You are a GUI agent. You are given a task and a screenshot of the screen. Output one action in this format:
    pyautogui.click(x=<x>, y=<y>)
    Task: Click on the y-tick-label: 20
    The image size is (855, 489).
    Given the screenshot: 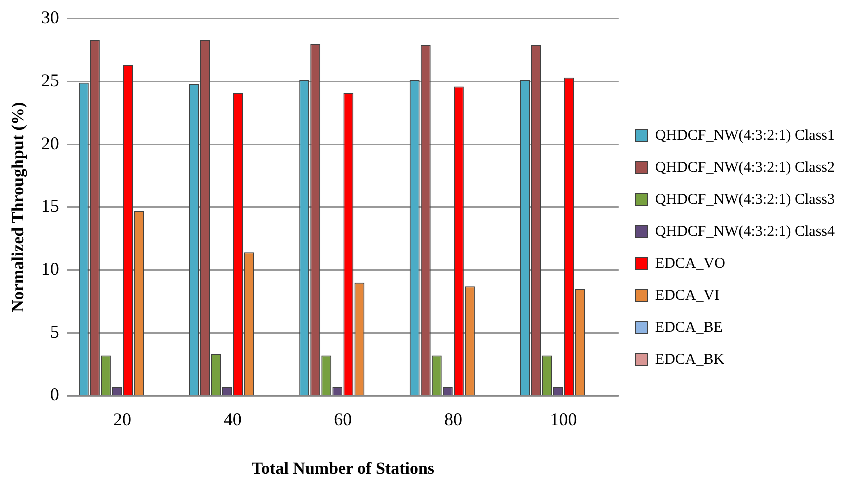 What is the action you would take?
    pyautogui.click(x=50, y=143)
    